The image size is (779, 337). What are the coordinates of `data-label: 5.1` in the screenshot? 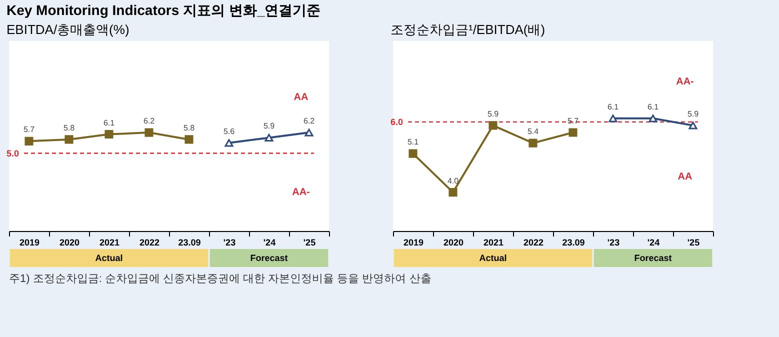 It's located at (413, 142).